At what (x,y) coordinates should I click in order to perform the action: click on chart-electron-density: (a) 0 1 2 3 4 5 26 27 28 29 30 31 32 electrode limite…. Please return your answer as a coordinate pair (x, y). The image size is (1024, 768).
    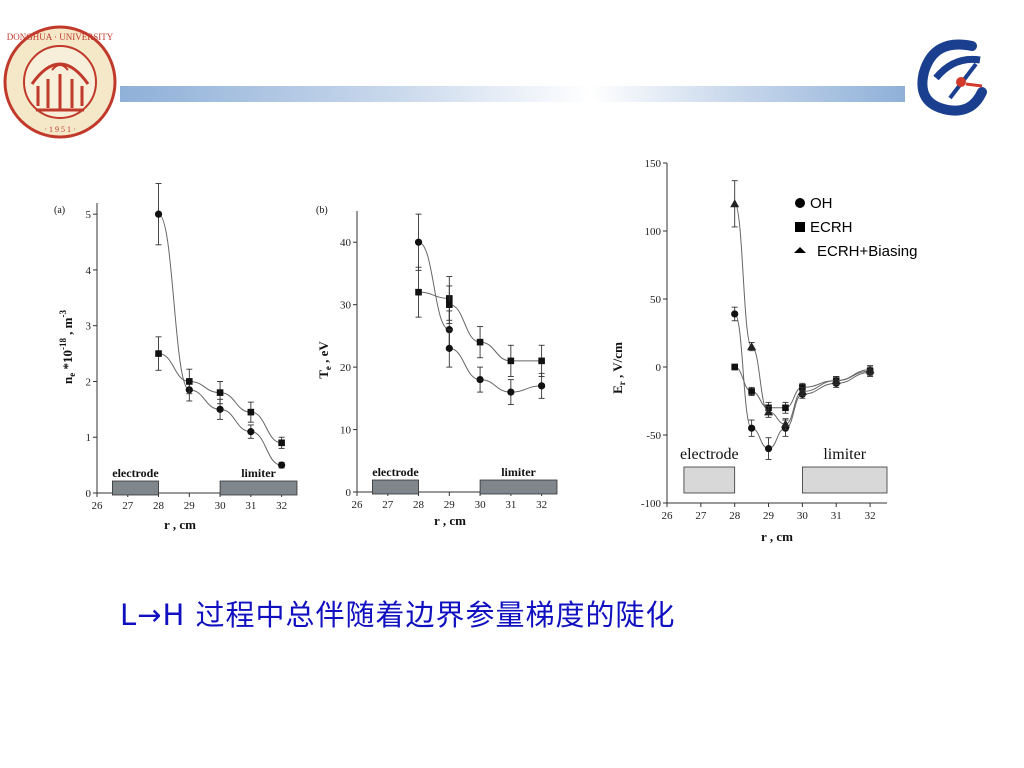
    Looking at the image, I should click on (176, 357).